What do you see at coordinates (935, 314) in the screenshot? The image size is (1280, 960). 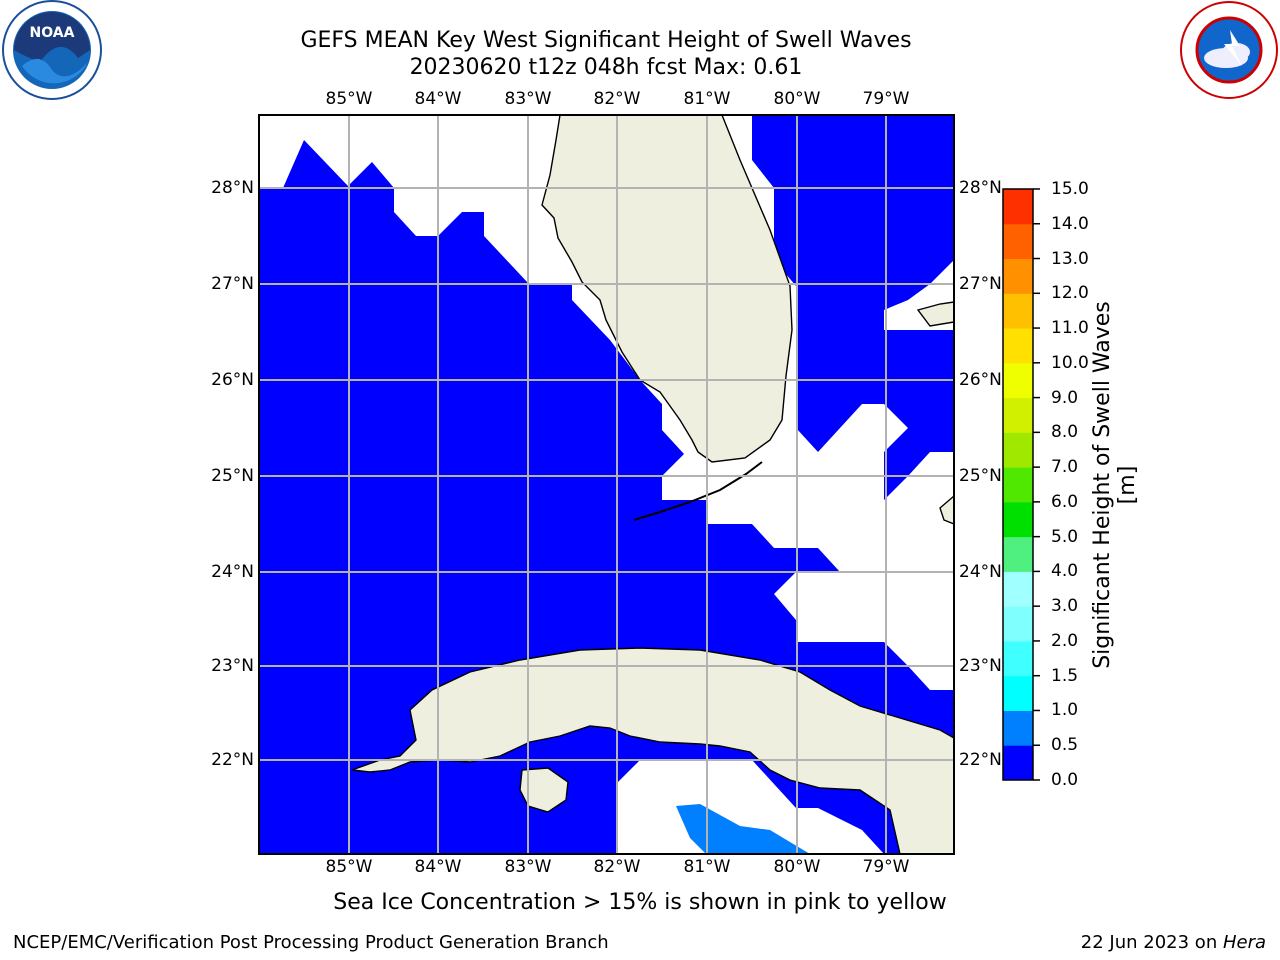 I see `land-bahamas` at bounding box center [935, 314].